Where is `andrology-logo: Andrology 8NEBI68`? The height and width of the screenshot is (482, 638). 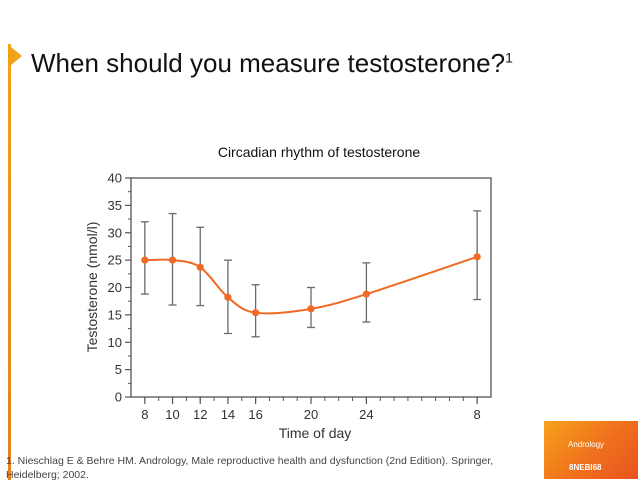
andrology-logo: Andrology 8NEBI68 is located at coordinates (591, 450).